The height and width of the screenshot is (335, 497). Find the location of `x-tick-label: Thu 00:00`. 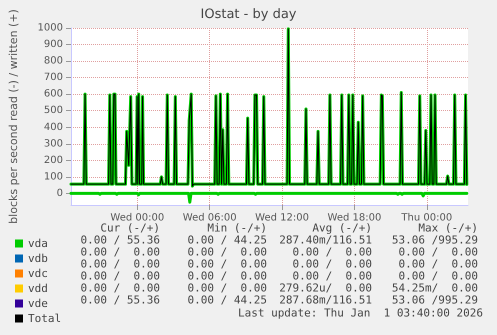

x-tick-label: Thu 00:00 is located at coordinates (426, 218).